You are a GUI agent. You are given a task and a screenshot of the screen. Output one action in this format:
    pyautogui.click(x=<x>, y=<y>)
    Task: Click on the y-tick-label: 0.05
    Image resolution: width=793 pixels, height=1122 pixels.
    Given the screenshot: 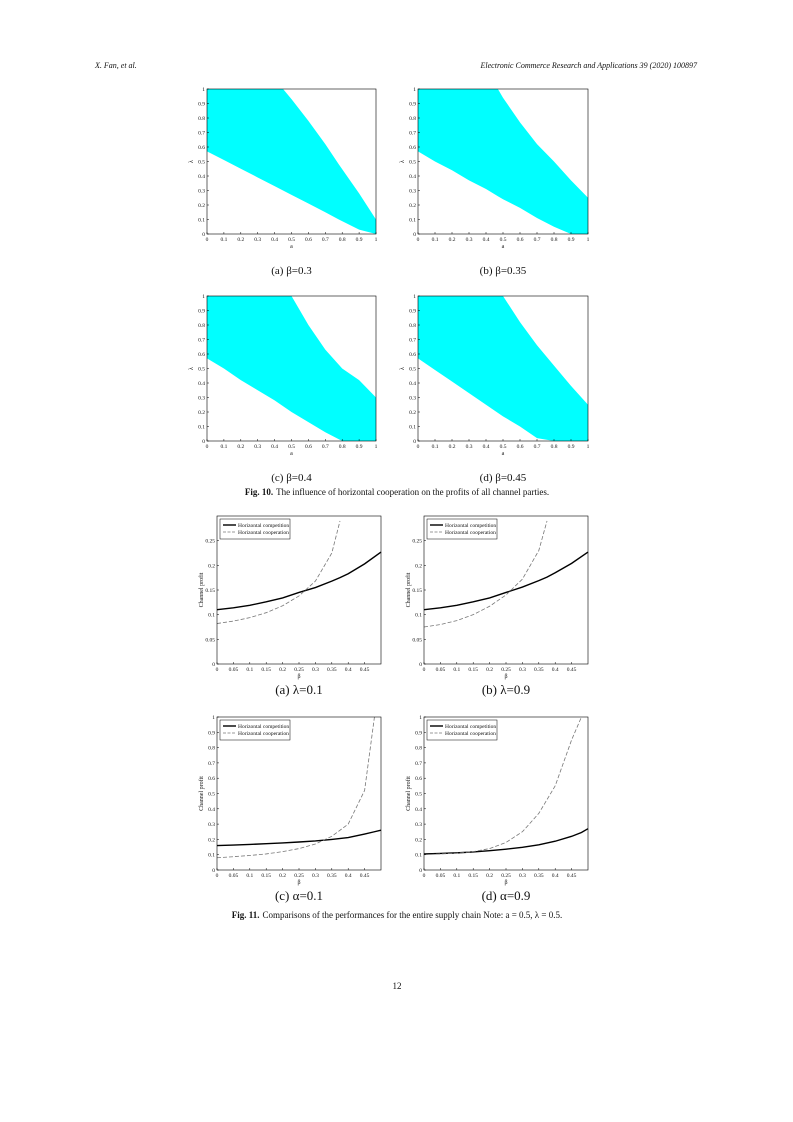 What is the action you would take?
    pyautogui.click(x=210, y=640)
    